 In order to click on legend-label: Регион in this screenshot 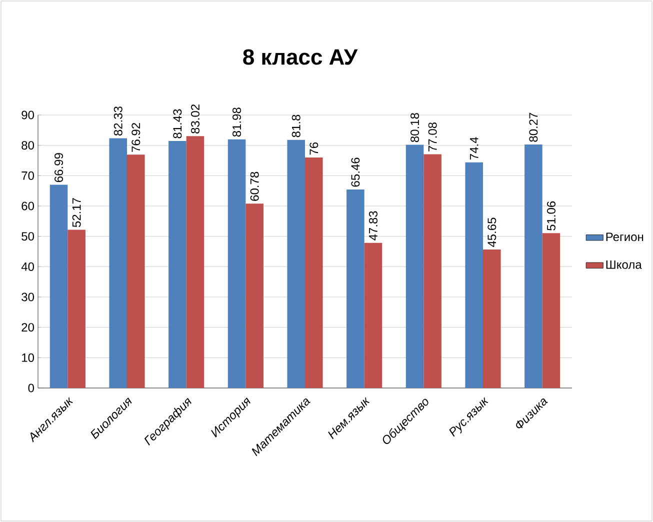, I will do `click(625, 237)`.